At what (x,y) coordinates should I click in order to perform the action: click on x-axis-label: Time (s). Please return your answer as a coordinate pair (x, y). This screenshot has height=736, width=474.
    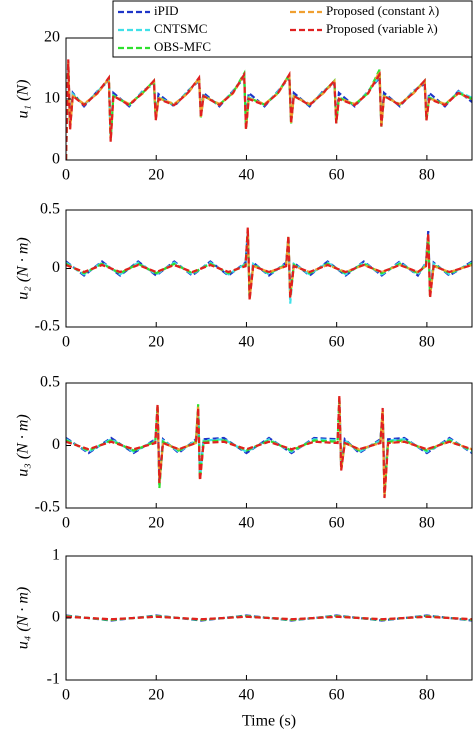
    Looking at the image, I should click on (269, 721).